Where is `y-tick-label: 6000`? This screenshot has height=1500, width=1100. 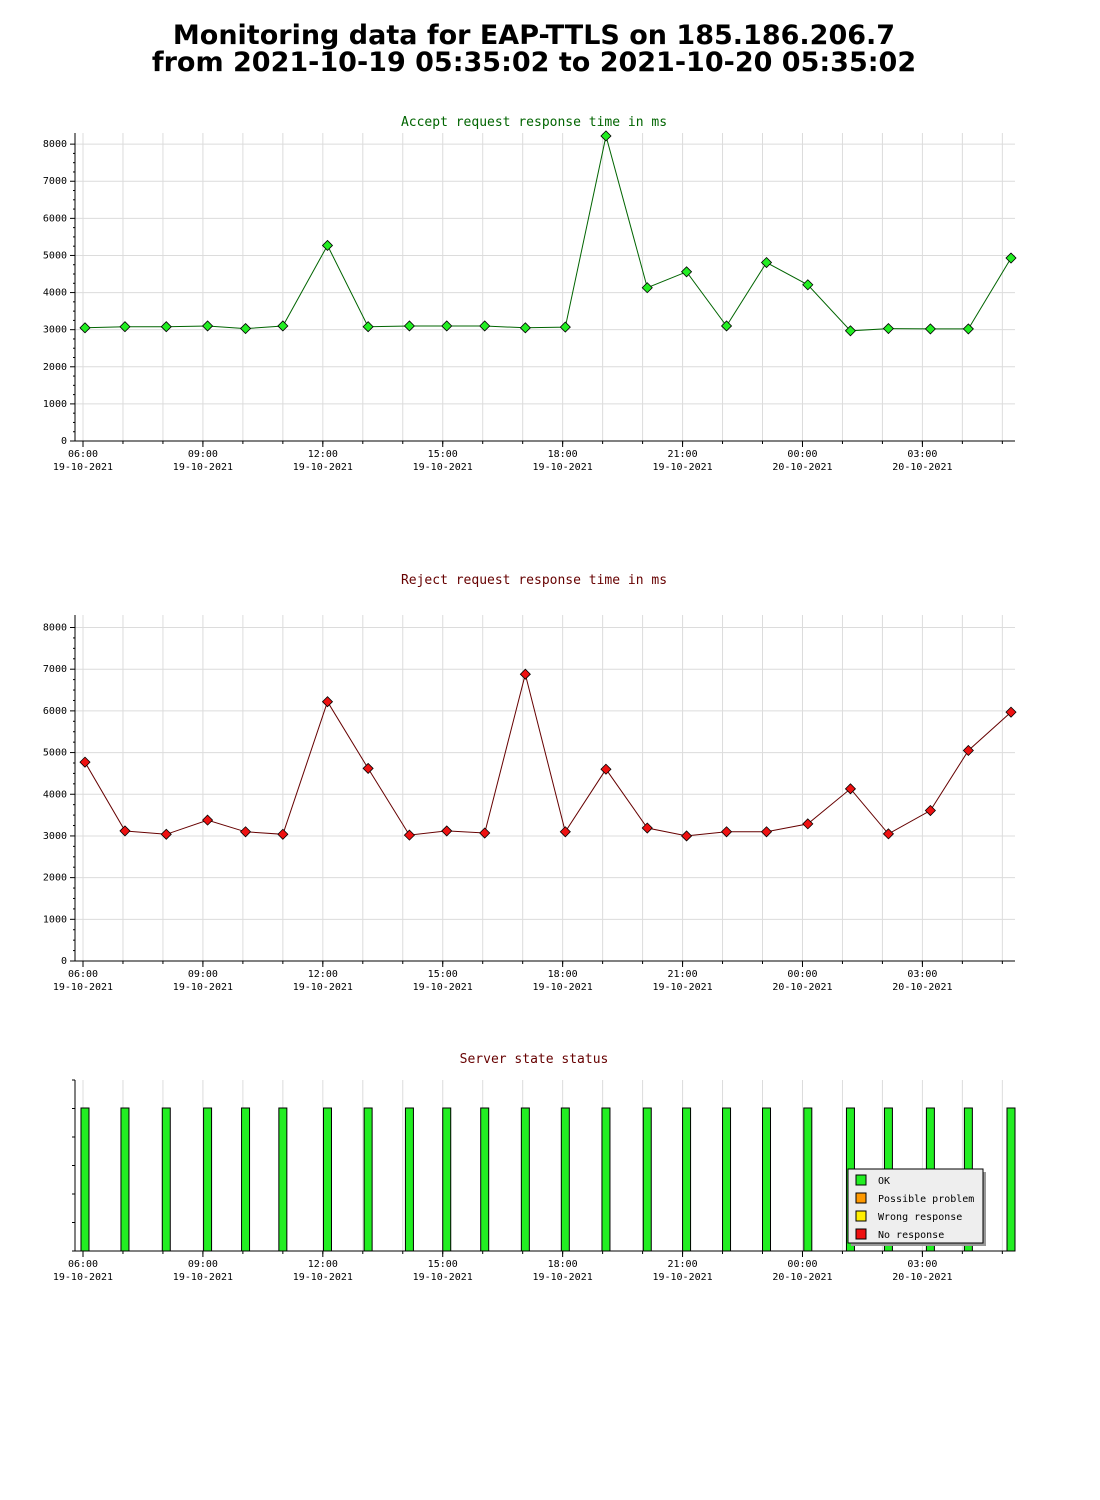 y-tick-label: 6000 is located at coordinates (55, 711).